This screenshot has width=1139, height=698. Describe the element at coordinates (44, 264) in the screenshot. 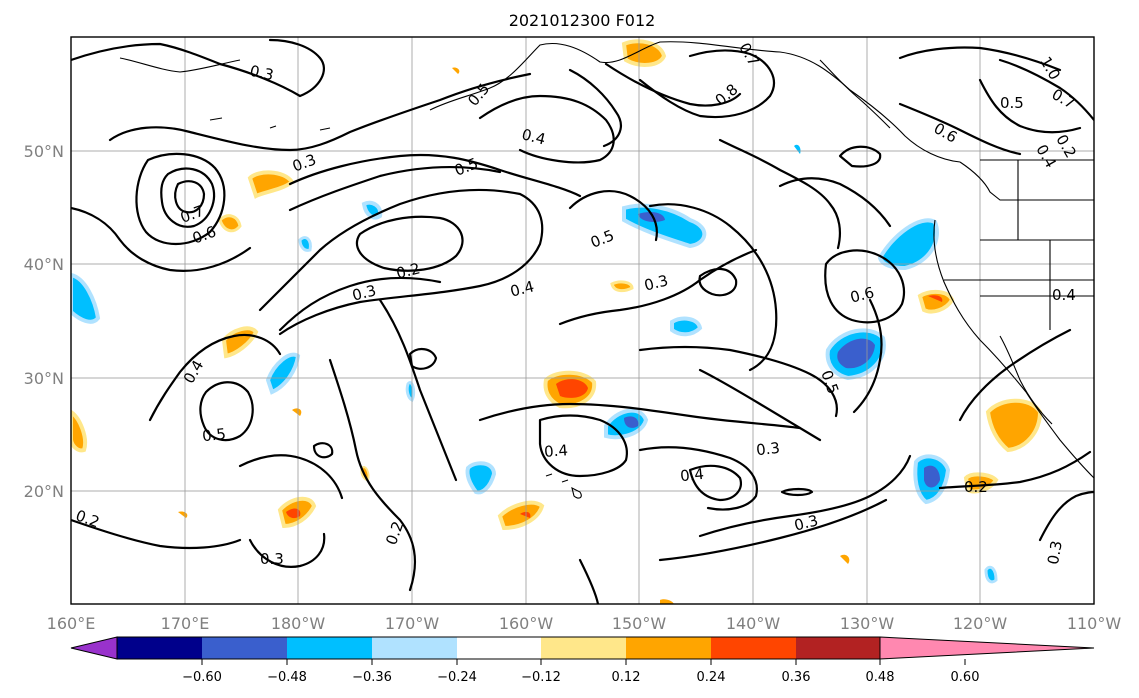

I see `lat-label: 40°N` at that location.